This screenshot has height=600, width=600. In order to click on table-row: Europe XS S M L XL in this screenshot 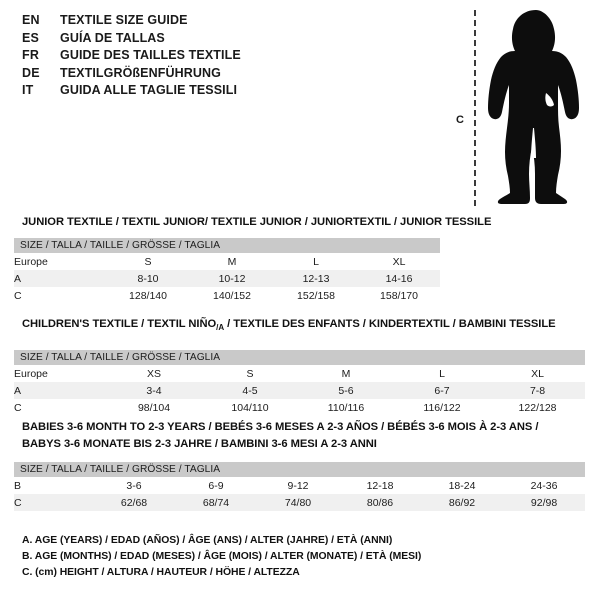, I will do `click(300, 373)`.